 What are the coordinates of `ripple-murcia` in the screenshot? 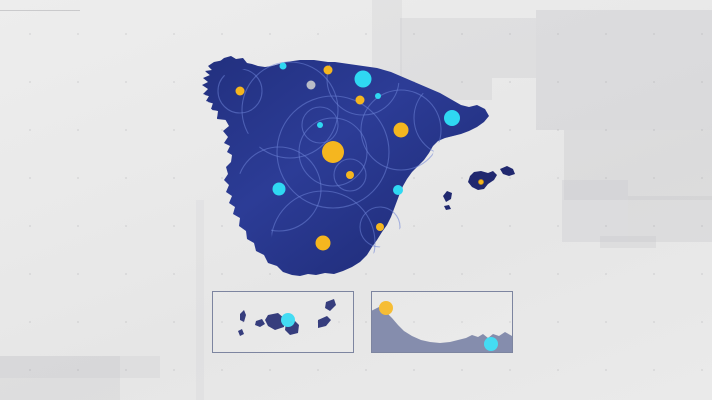 It's located at (380, 227).